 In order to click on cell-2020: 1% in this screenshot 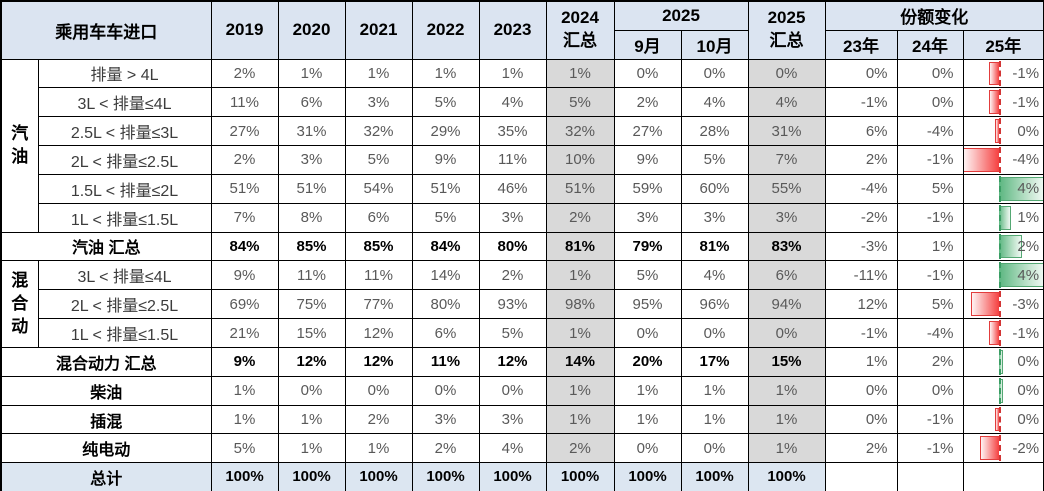, I will do `click(311, 419)`.